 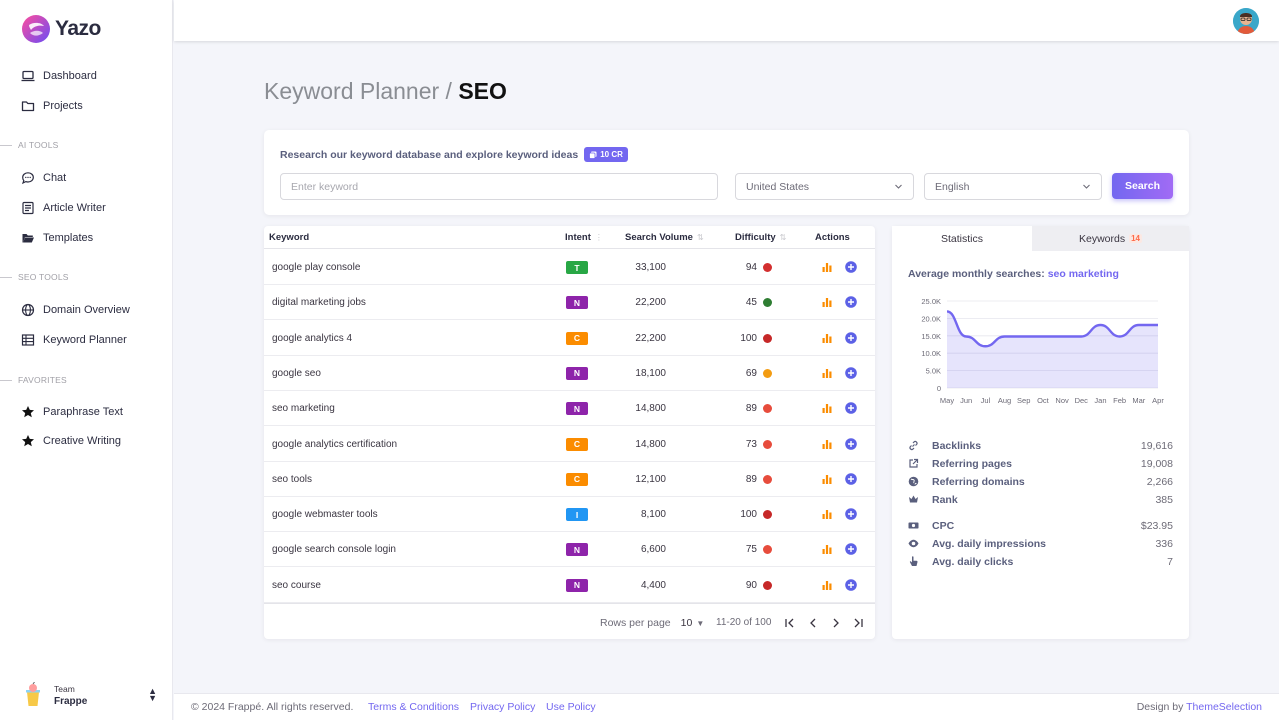 What do you see at coordinates (55, 178) in the screenshot?
I see `sidebar-item-label: Chat` at bounding box center [55, 178].